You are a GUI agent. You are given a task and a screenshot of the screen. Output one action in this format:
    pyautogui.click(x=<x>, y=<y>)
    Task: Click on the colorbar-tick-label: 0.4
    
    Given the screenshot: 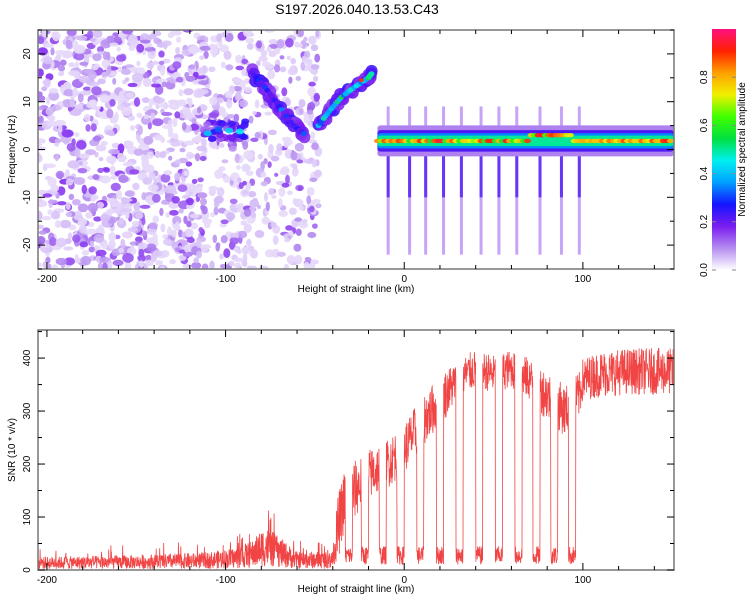 What is the action you would take?
    pyautogui.click(x=704, y=173)
    